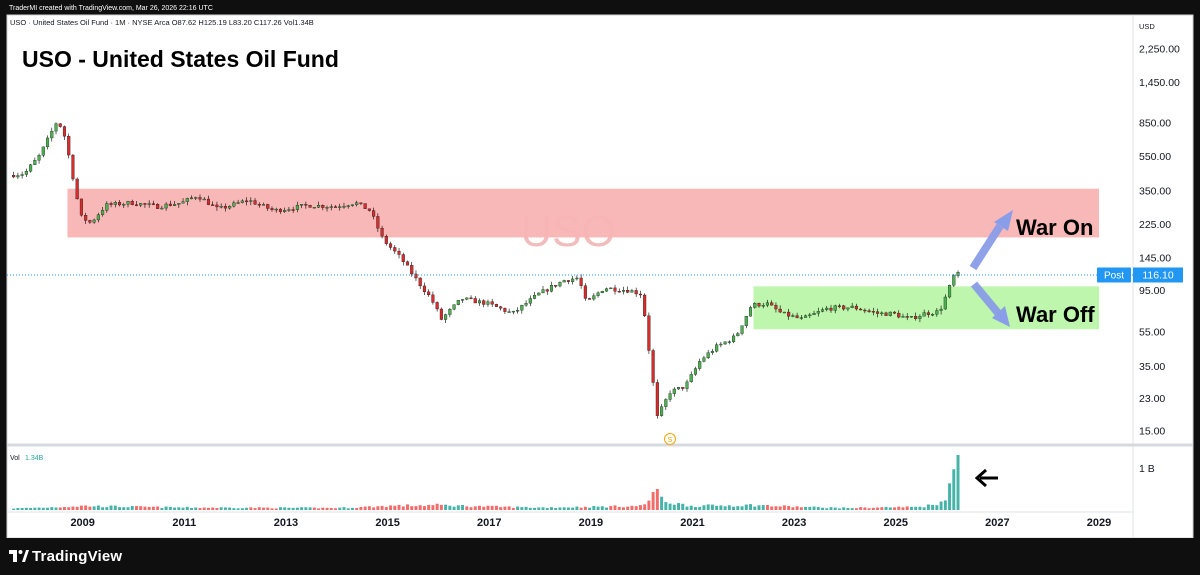 This screenshot has height=575, width=1200. I want to click on split-marker: S, so click(670, 439).